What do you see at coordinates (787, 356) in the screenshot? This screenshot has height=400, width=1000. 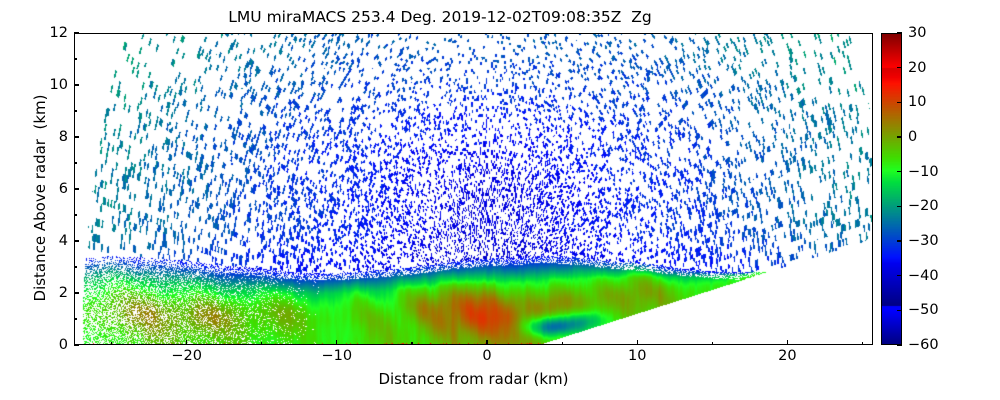 I see `x-tick-label: 20` at bounding box center [787, 356].